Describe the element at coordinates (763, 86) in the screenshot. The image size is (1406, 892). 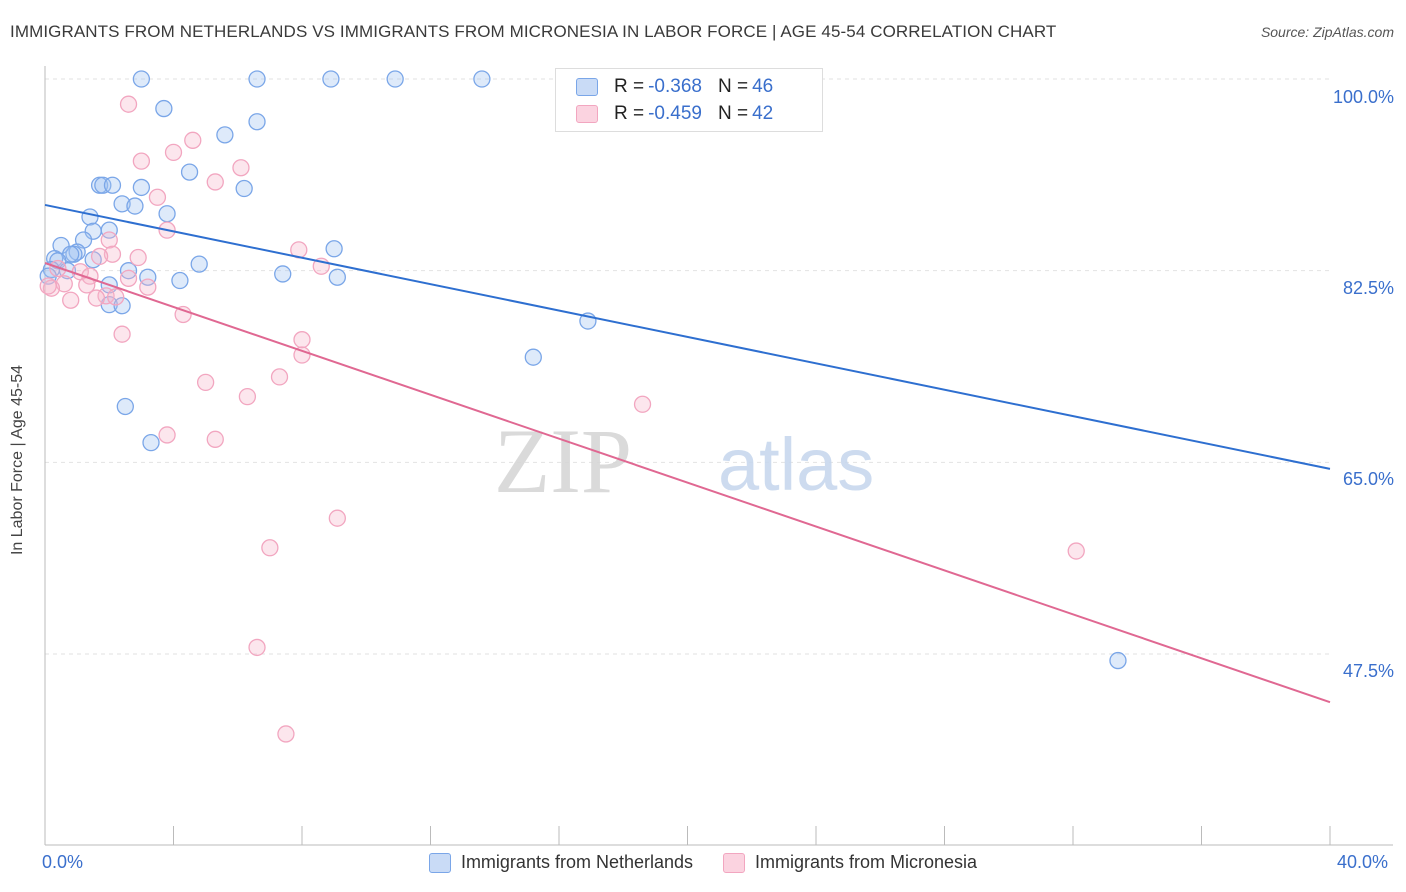
I see `n-value: 46` at that location.